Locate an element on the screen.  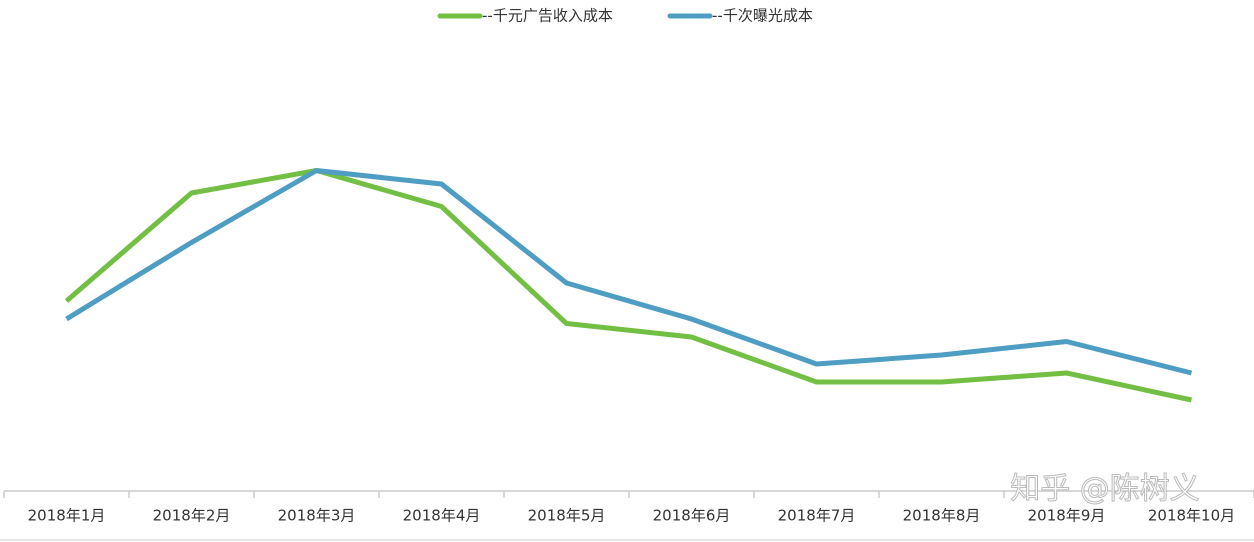
x-tick-label: 2018年7月 is located at coordinates (817, 516).